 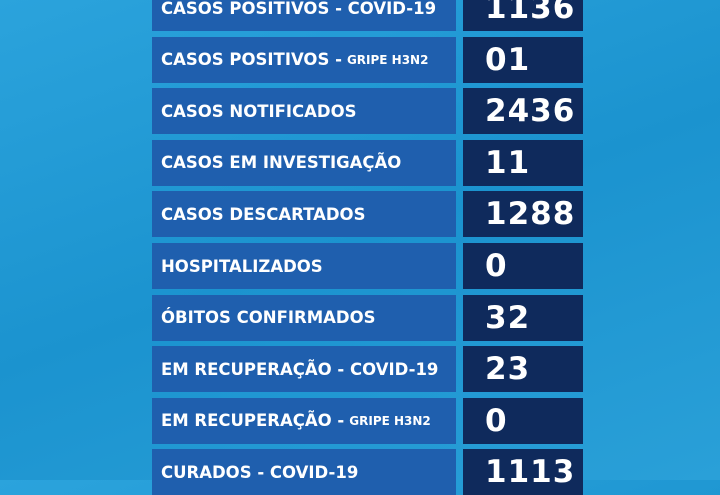 What do you see at coordinates (523, 369) in the screenshot?
I see `row-value: 23` at bounding box center [523, 369].